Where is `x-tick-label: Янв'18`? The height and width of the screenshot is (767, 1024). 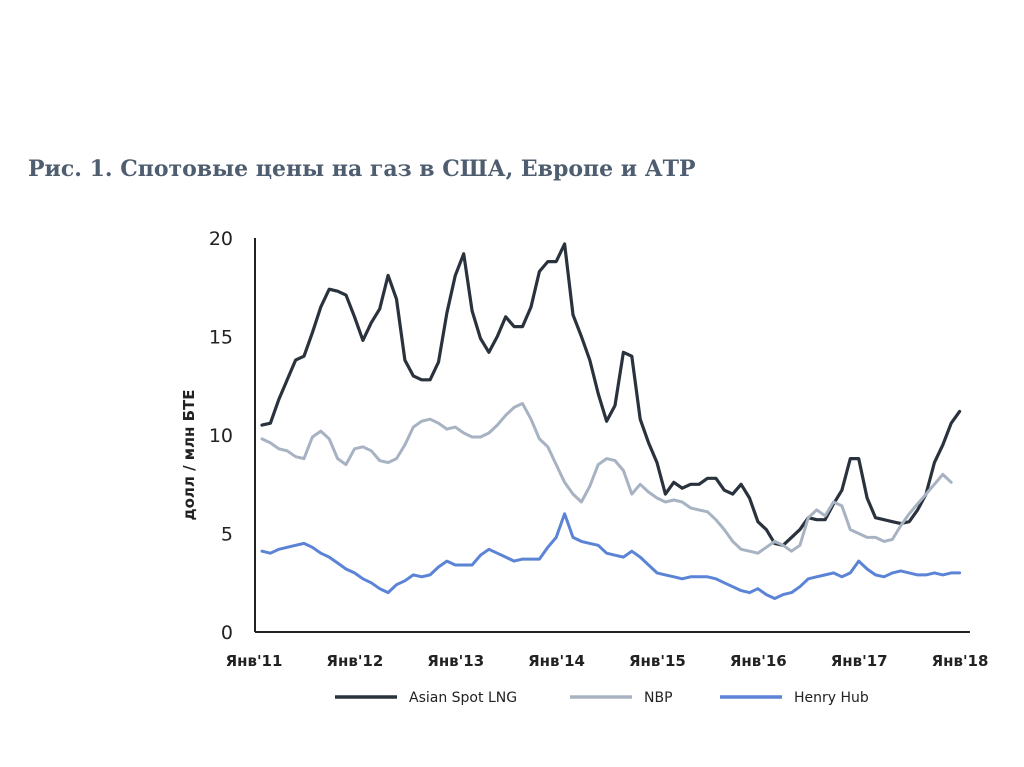
x-tick-label: Янв'18 is located at coordinates (960, 661).